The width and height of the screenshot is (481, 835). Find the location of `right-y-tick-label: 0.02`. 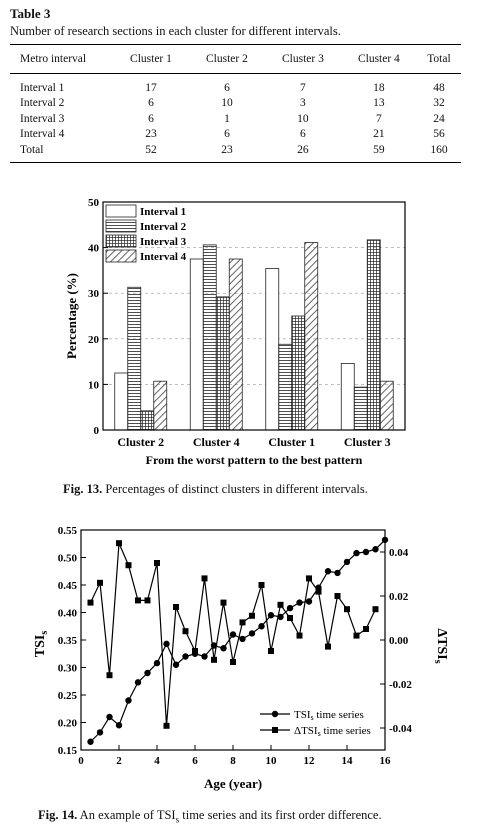

right-y-tick-label: 0.02 is located at coordinates (399, 597).